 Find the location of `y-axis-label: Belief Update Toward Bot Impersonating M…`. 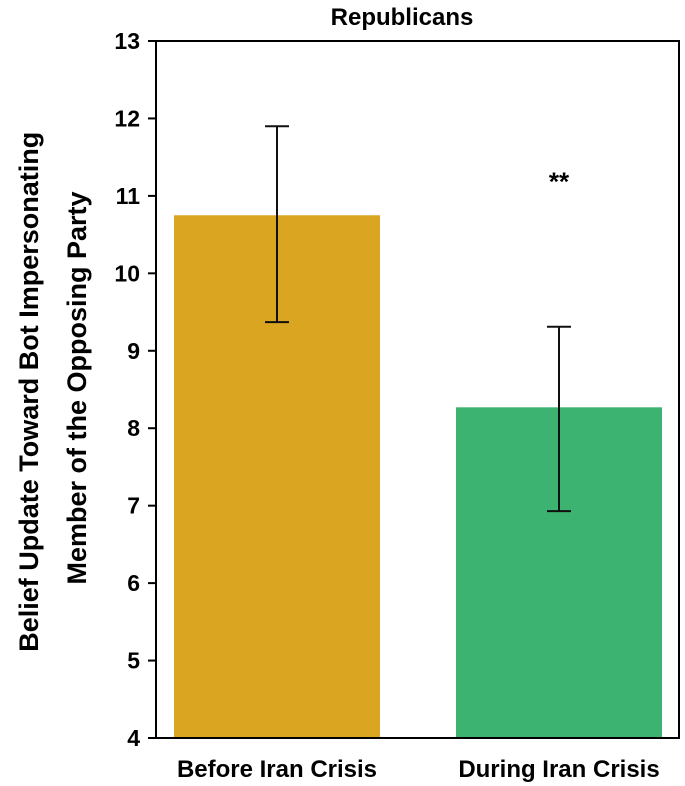

y-axis-label: Belief Update Toward Bot Impersonating M… is located at coordinates (53, 388).